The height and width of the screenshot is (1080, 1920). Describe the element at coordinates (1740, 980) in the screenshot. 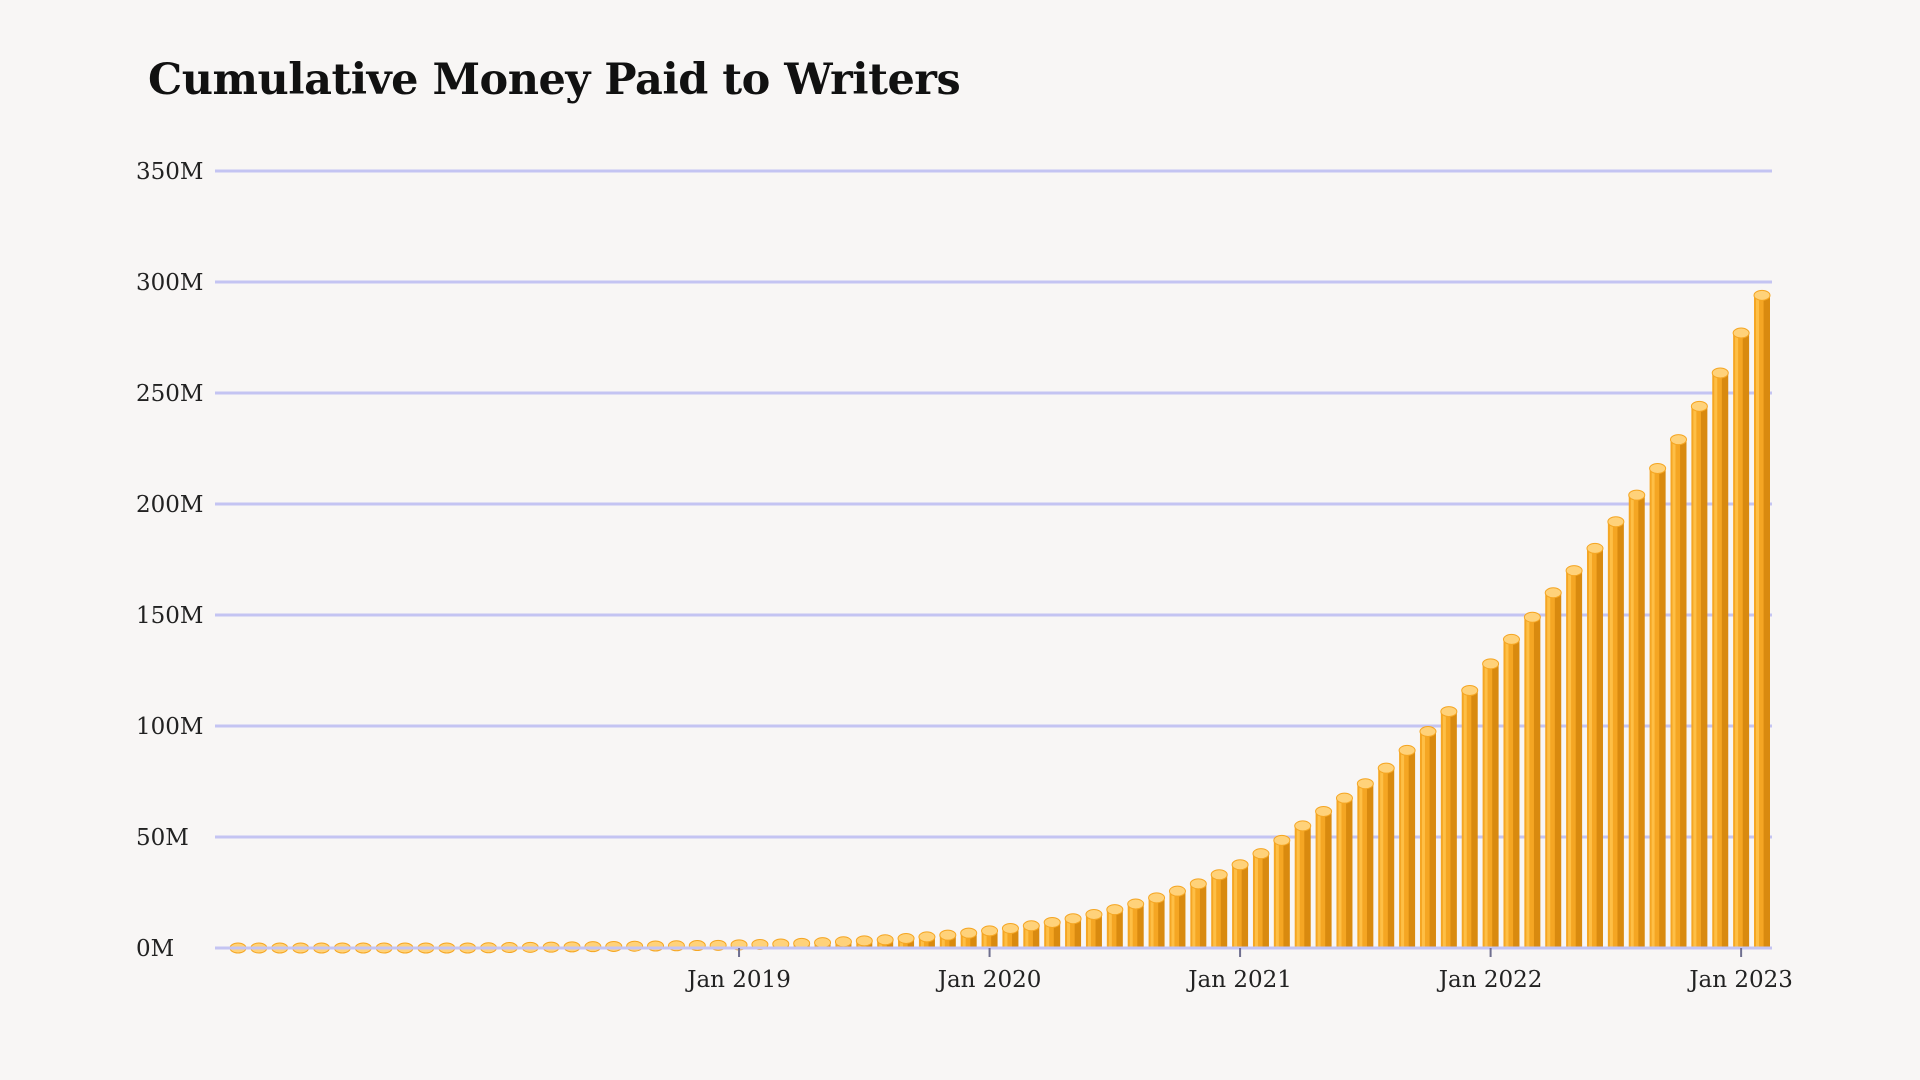

I see `x-tick-label: Jan 2023` at that location.